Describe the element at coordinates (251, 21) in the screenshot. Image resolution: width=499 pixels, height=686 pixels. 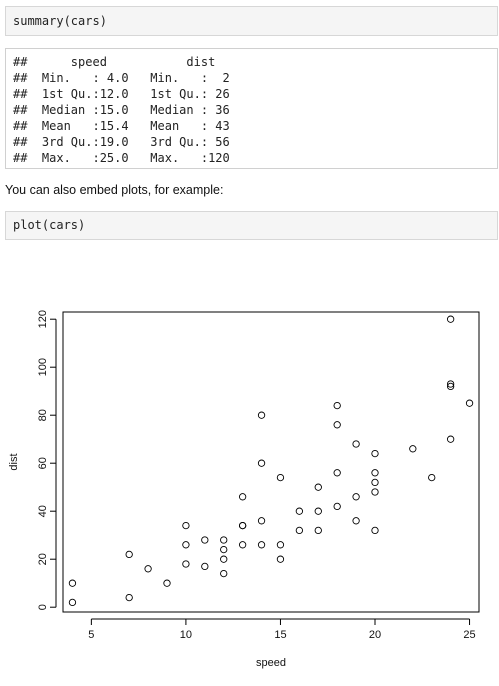
I see `code-cell-summary: summary(cars)` at that location.